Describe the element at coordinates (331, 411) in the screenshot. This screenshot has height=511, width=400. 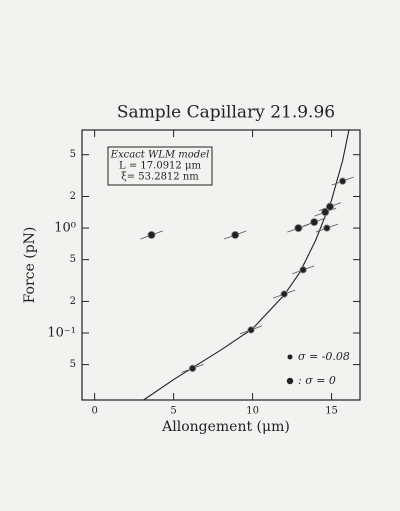
I see `x-tick-label: 15` at that location.